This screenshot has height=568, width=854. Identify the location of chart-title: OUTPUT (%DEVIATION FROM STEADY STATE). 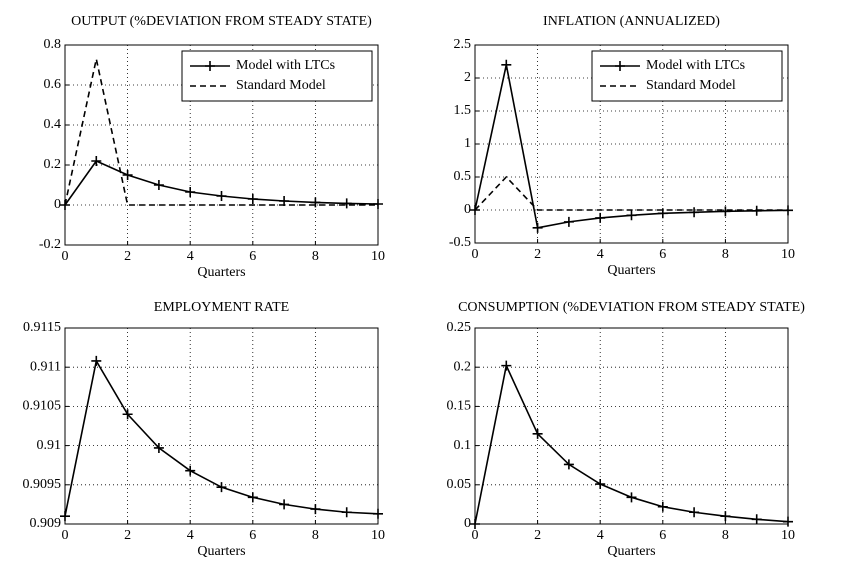
(221, 21).